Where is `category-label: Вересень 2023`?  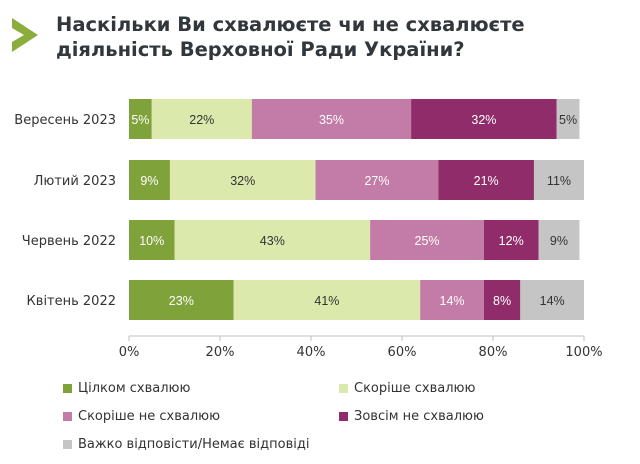 category-label: Вересень 2023 is located at coordinates (65, 120).